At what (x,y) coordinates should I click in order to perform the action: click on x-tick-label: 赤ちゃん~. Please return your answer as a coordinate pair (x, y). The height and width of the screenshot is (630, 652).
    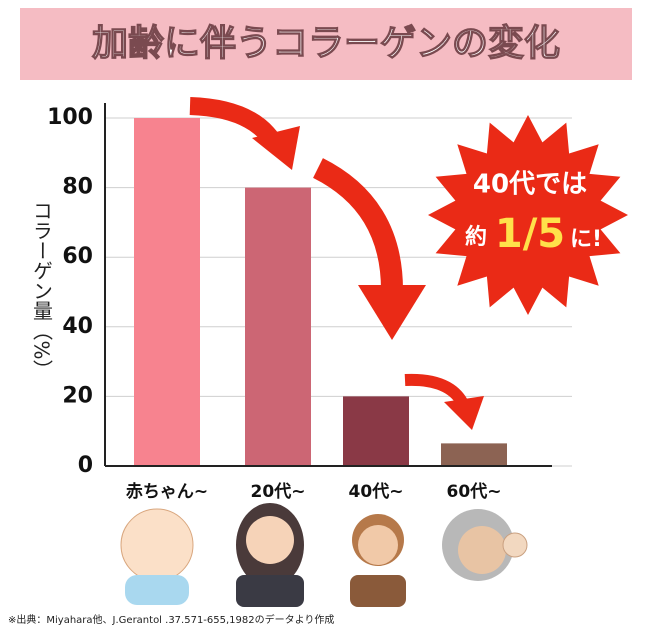
    Looking at the image, I should click on (167, 491).